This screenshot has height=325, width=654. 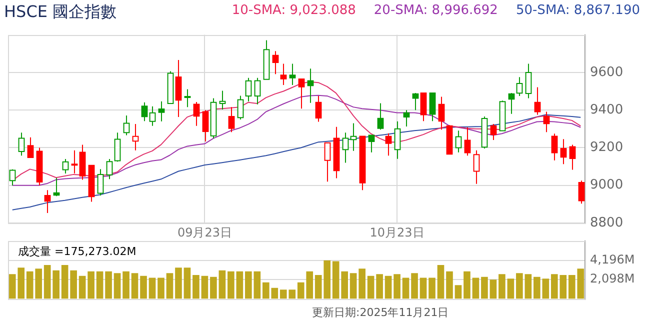 I want to click on text: 10-SMA: 9,023.088, so click(x=294, y=10).